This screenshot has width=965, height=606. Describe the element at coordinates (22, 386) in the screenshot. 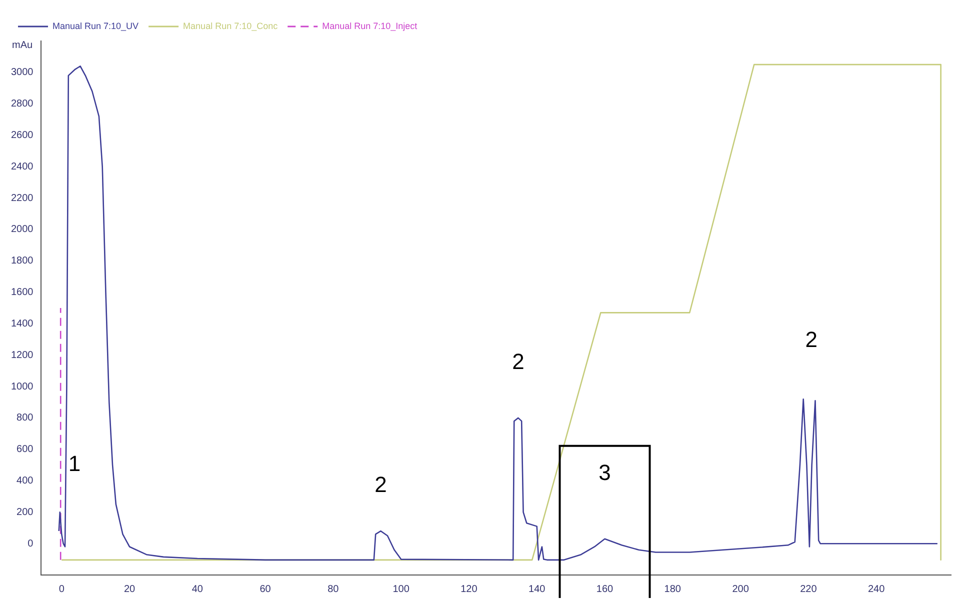

I see `y-tick-label: 1000` at that location.